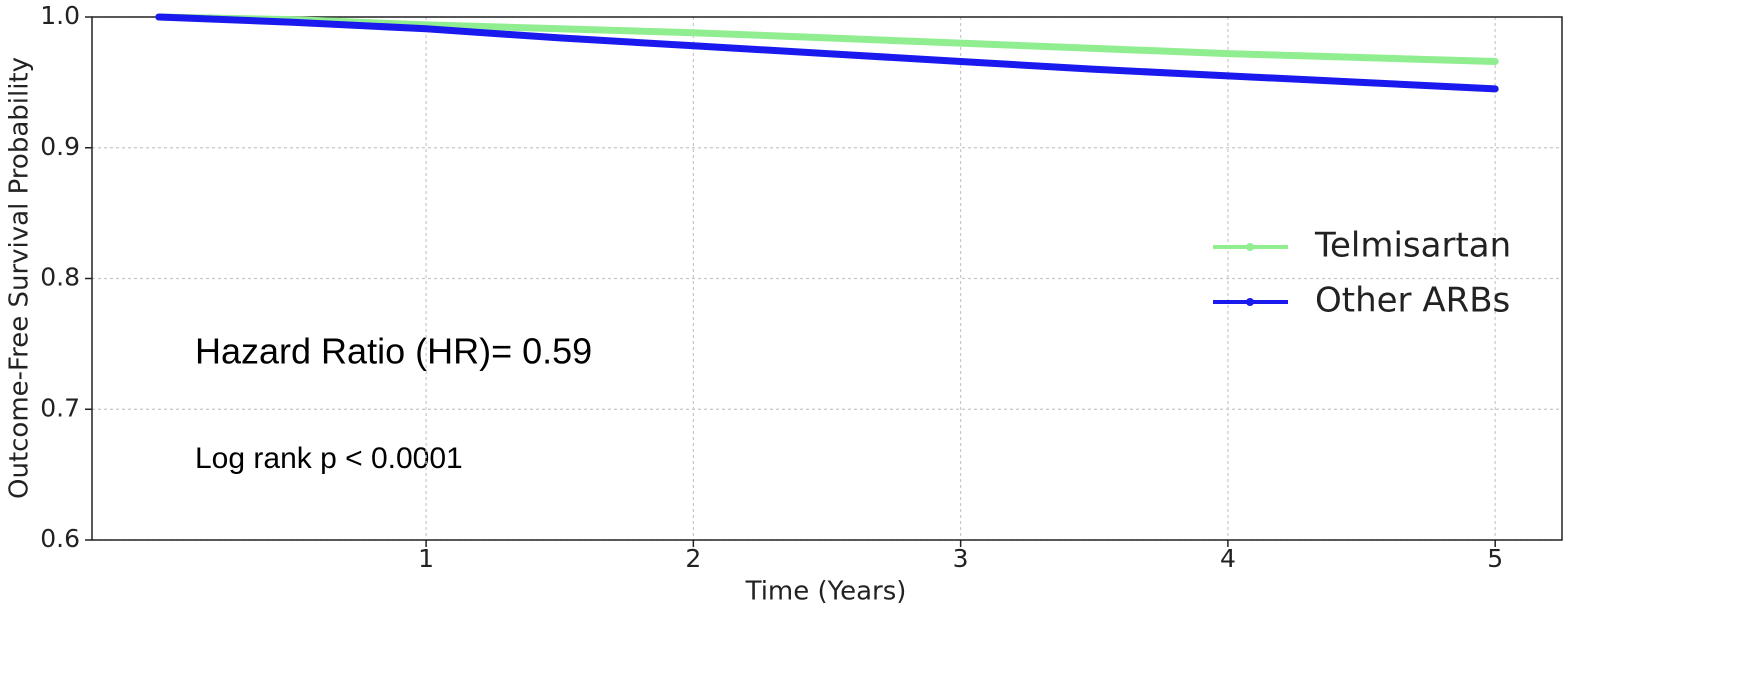 The height and width of the screenshot is (682, 1750). I want to click on legend-label: Other ARBs, so click(1412, 301).